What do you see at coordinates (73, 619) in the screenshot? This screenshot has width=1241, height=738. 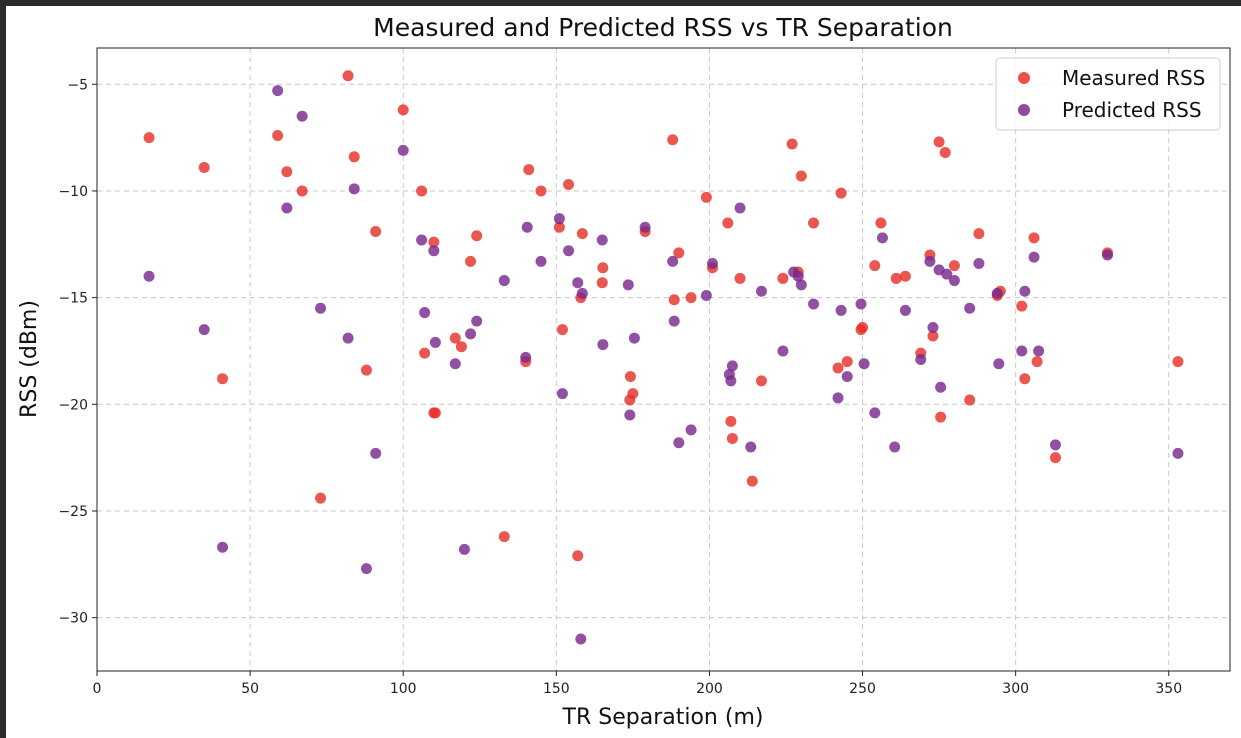 I see `y-tick-label: −30` at bounding box center [73, 619].